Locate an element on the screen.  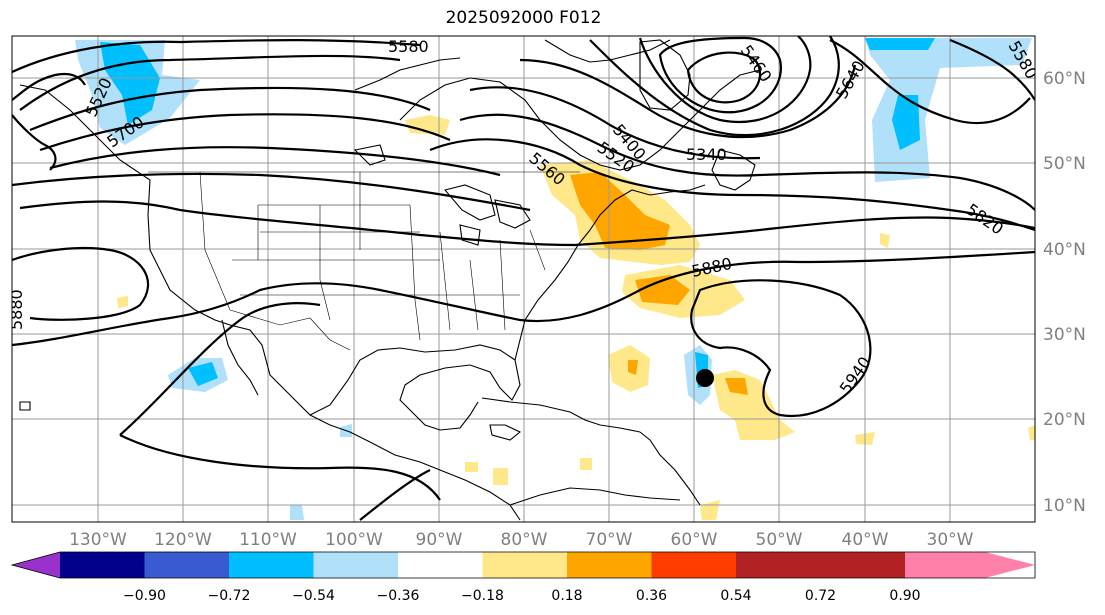
colorbar-tick-label: 0.54 is located at coordinates (735, 596).